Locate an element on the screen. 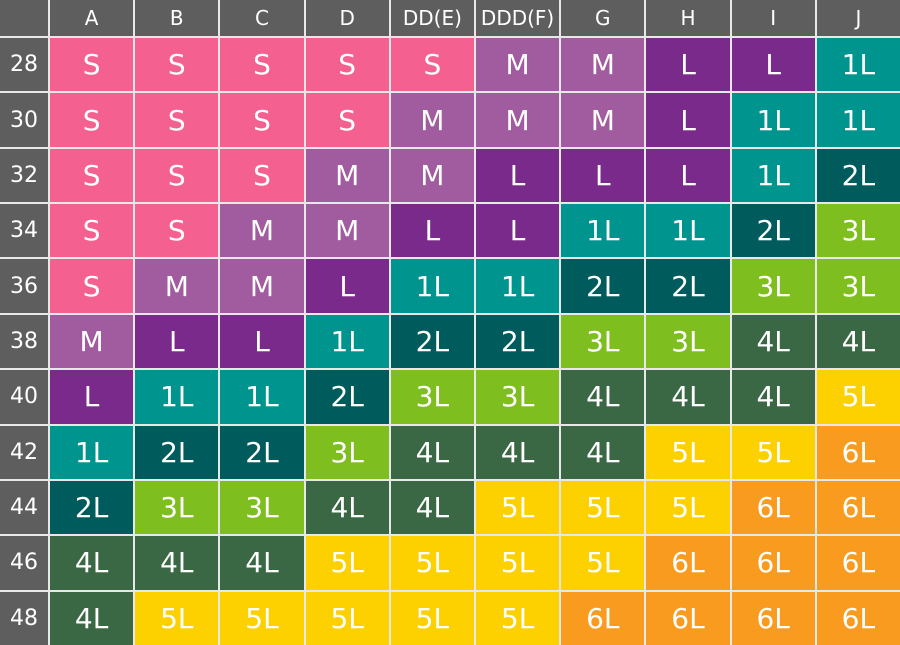  row-header: 28 is located at coordinates (24, 65).